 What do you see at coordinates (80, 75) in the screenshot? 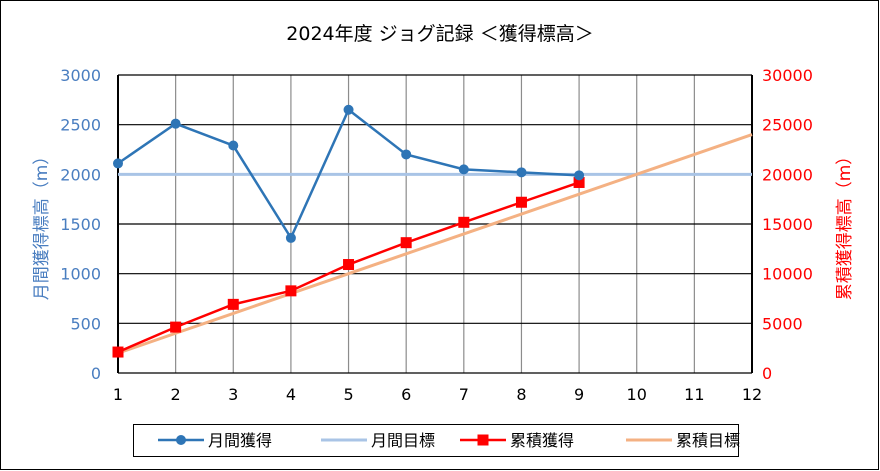
I see `y-tick-label: 3000` at bounding box center [80, 75].